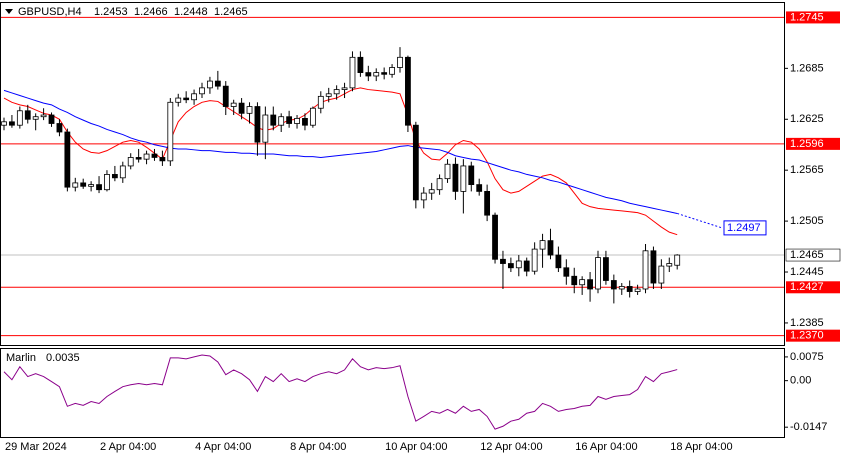  I want to click on y-tick-label: 1.2505, so click(807, 221).